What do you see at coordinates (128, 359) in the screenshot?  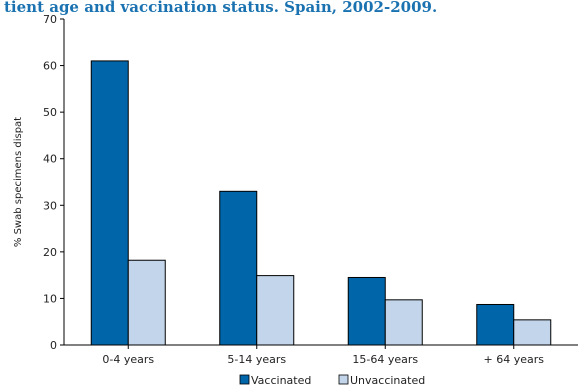 I see `x-tick-label: 0-4 years` at bounding box center [128, 359].